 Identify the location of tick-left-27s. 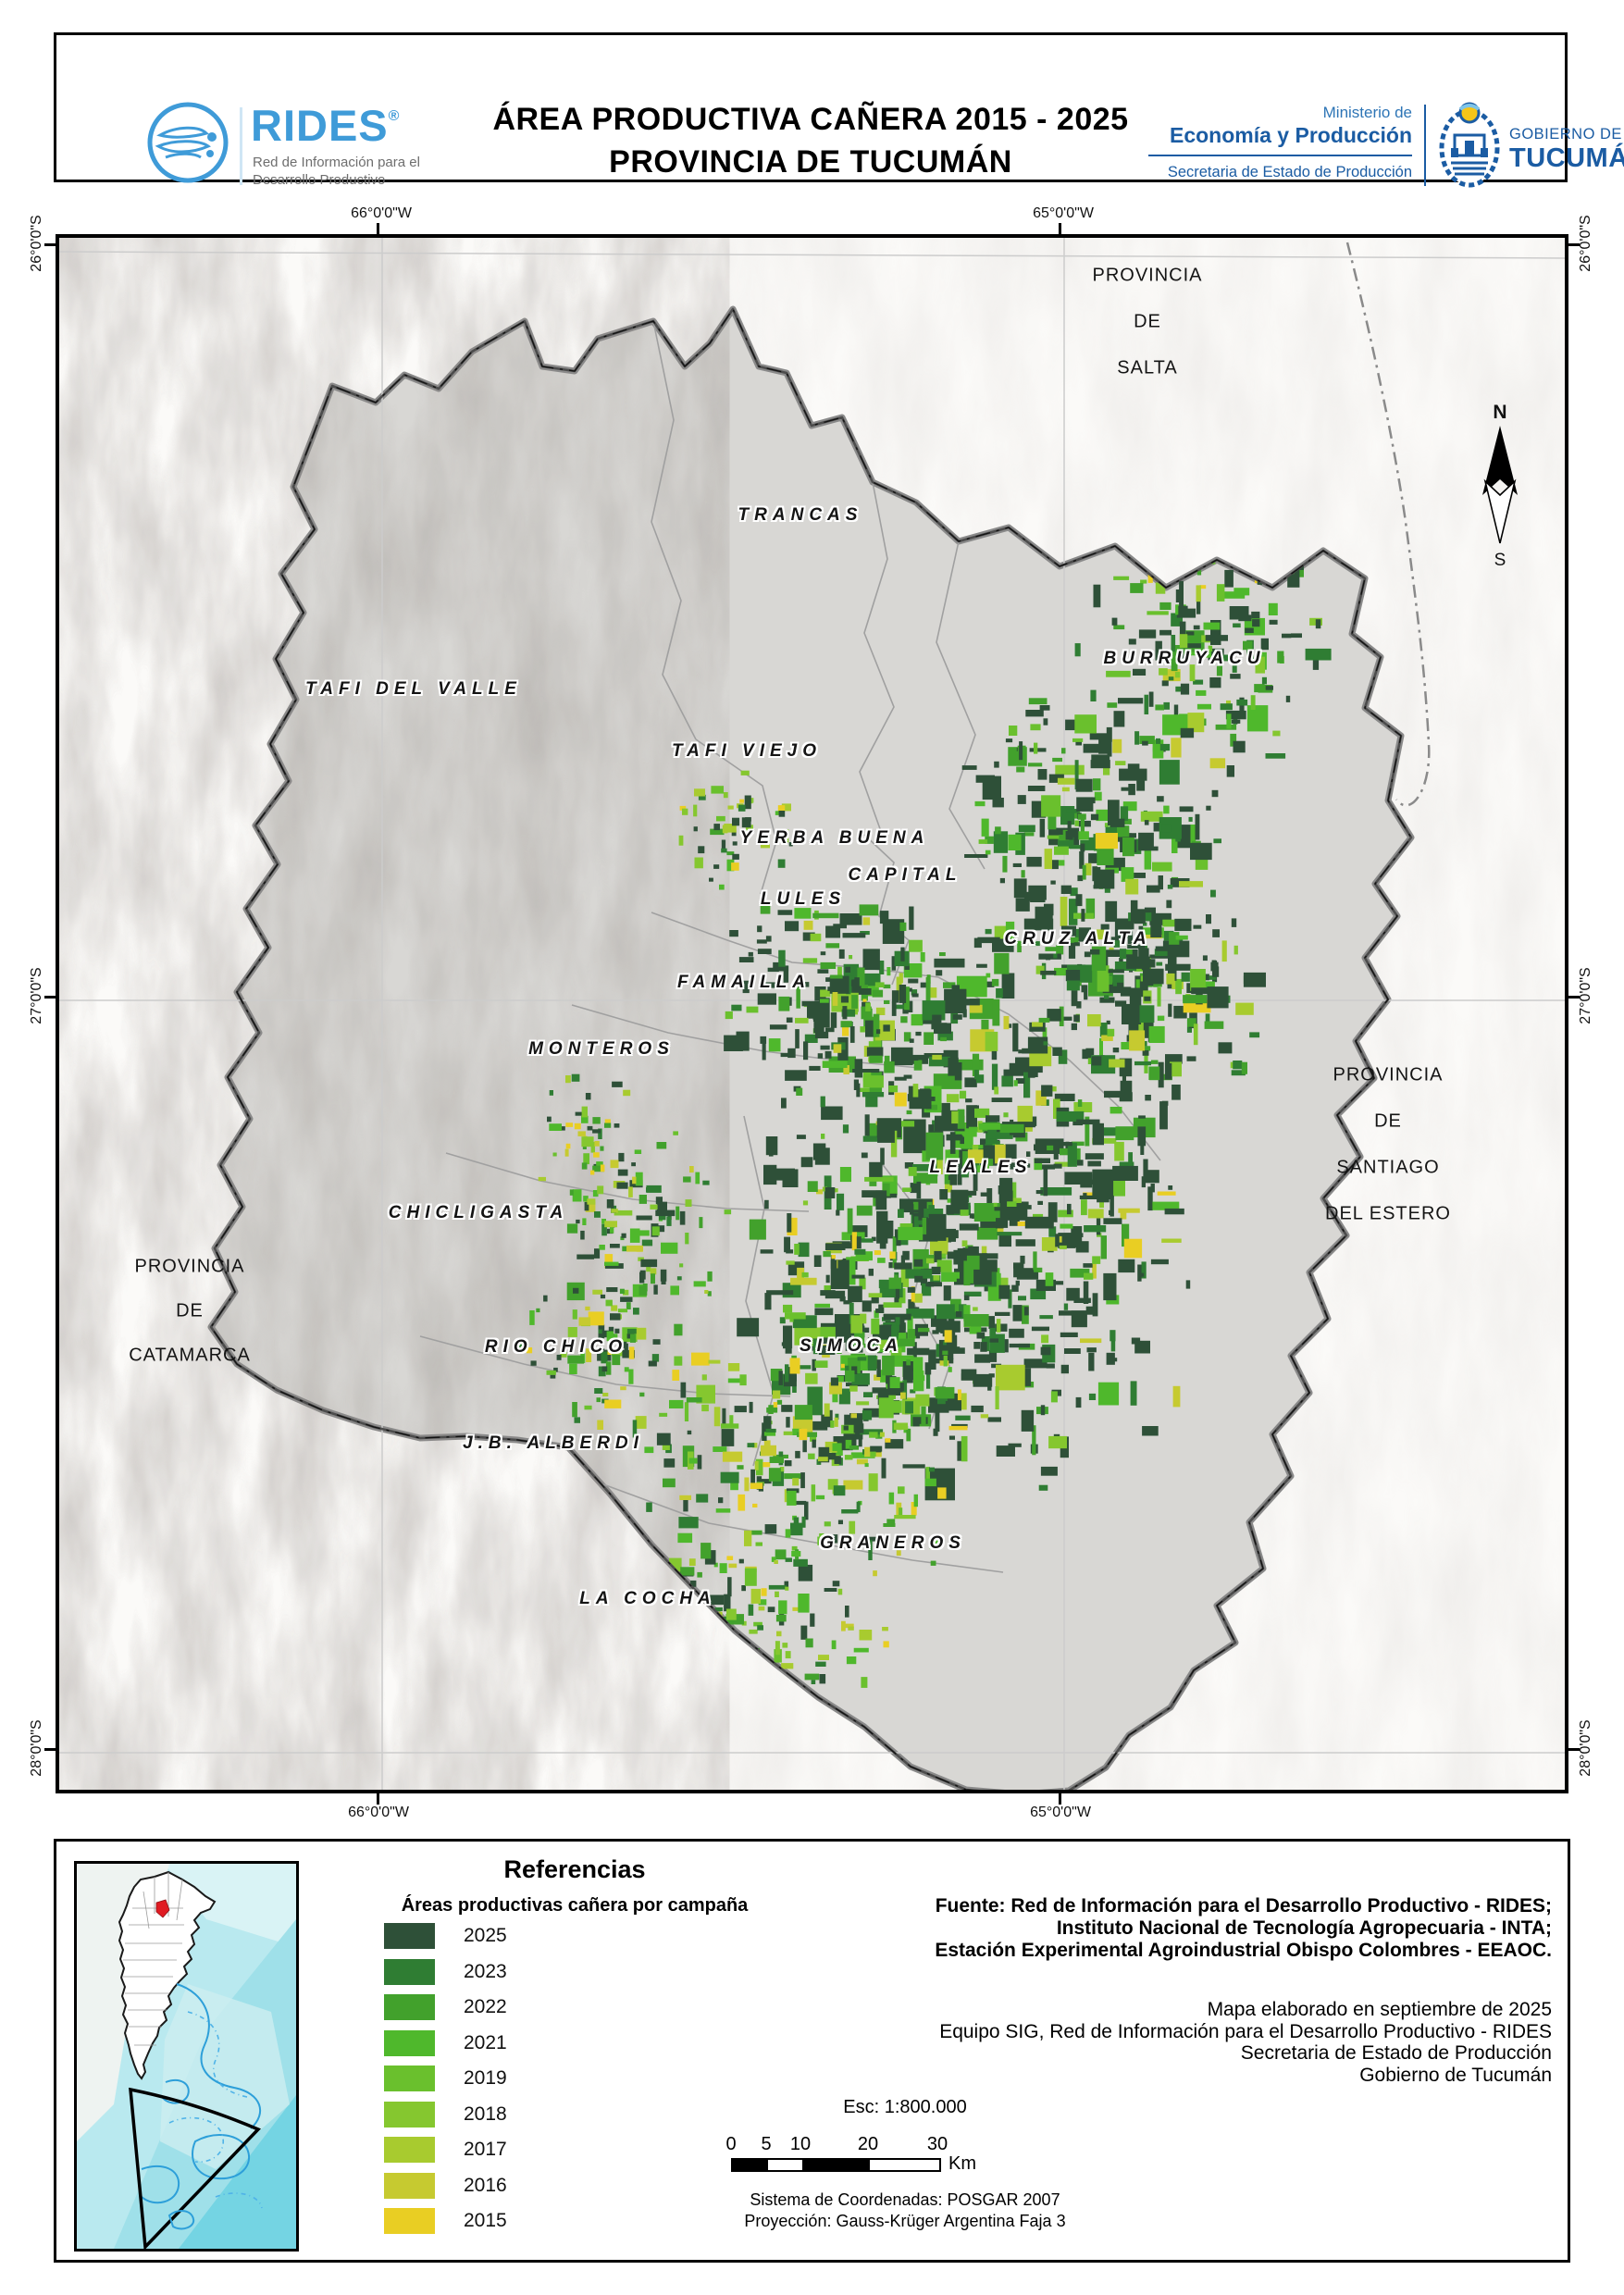
(50, 997).